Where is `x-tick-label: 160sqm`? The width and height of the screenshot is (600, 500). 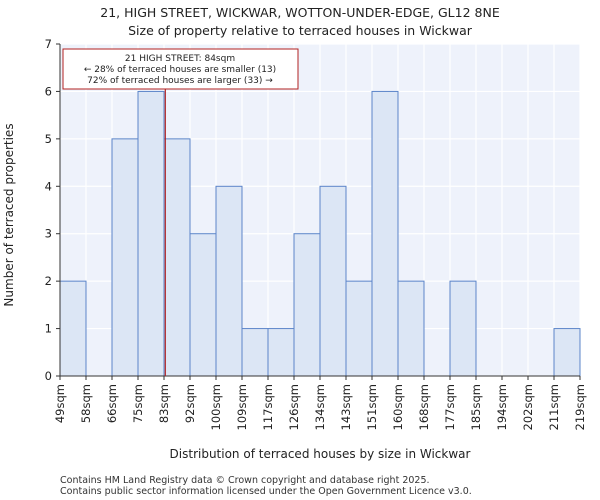
x-tick-label: 160sqm is located at coordinates (398, 407).